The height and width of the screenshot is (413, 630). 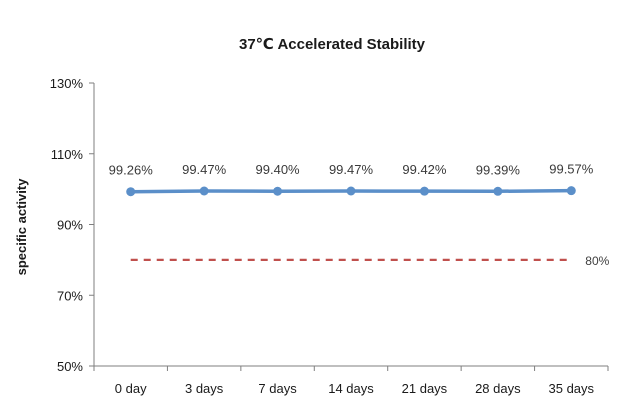 What do you see at coordinates (572, 388) in the screenshot?
I see `x-tick-label: 35 days` at bounding box center [572, 388].